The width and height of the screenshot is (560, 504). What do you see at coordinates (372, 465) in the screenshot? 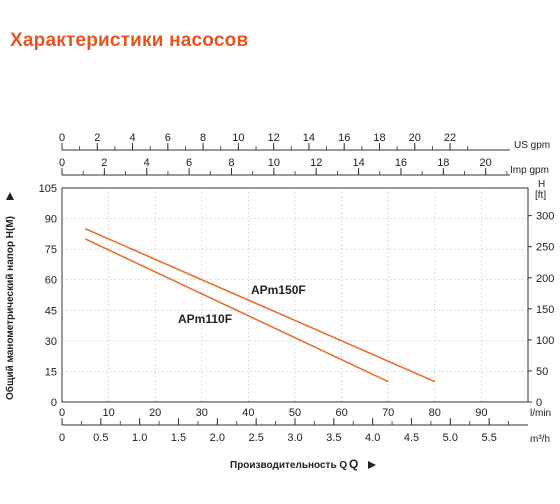
I see `x-axis-arrow-icon` at bounding box center [372, 465].